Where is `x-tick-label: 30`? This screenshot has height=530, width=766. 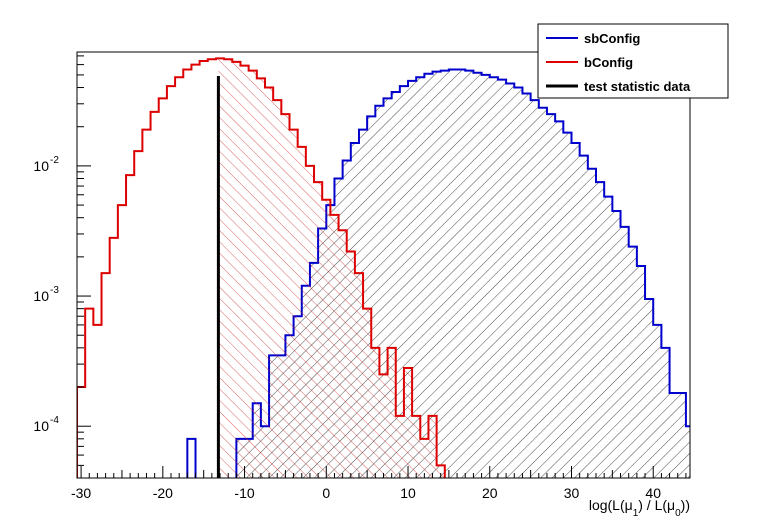 x-tick-label: 30 is located at coordinates (572, 493).